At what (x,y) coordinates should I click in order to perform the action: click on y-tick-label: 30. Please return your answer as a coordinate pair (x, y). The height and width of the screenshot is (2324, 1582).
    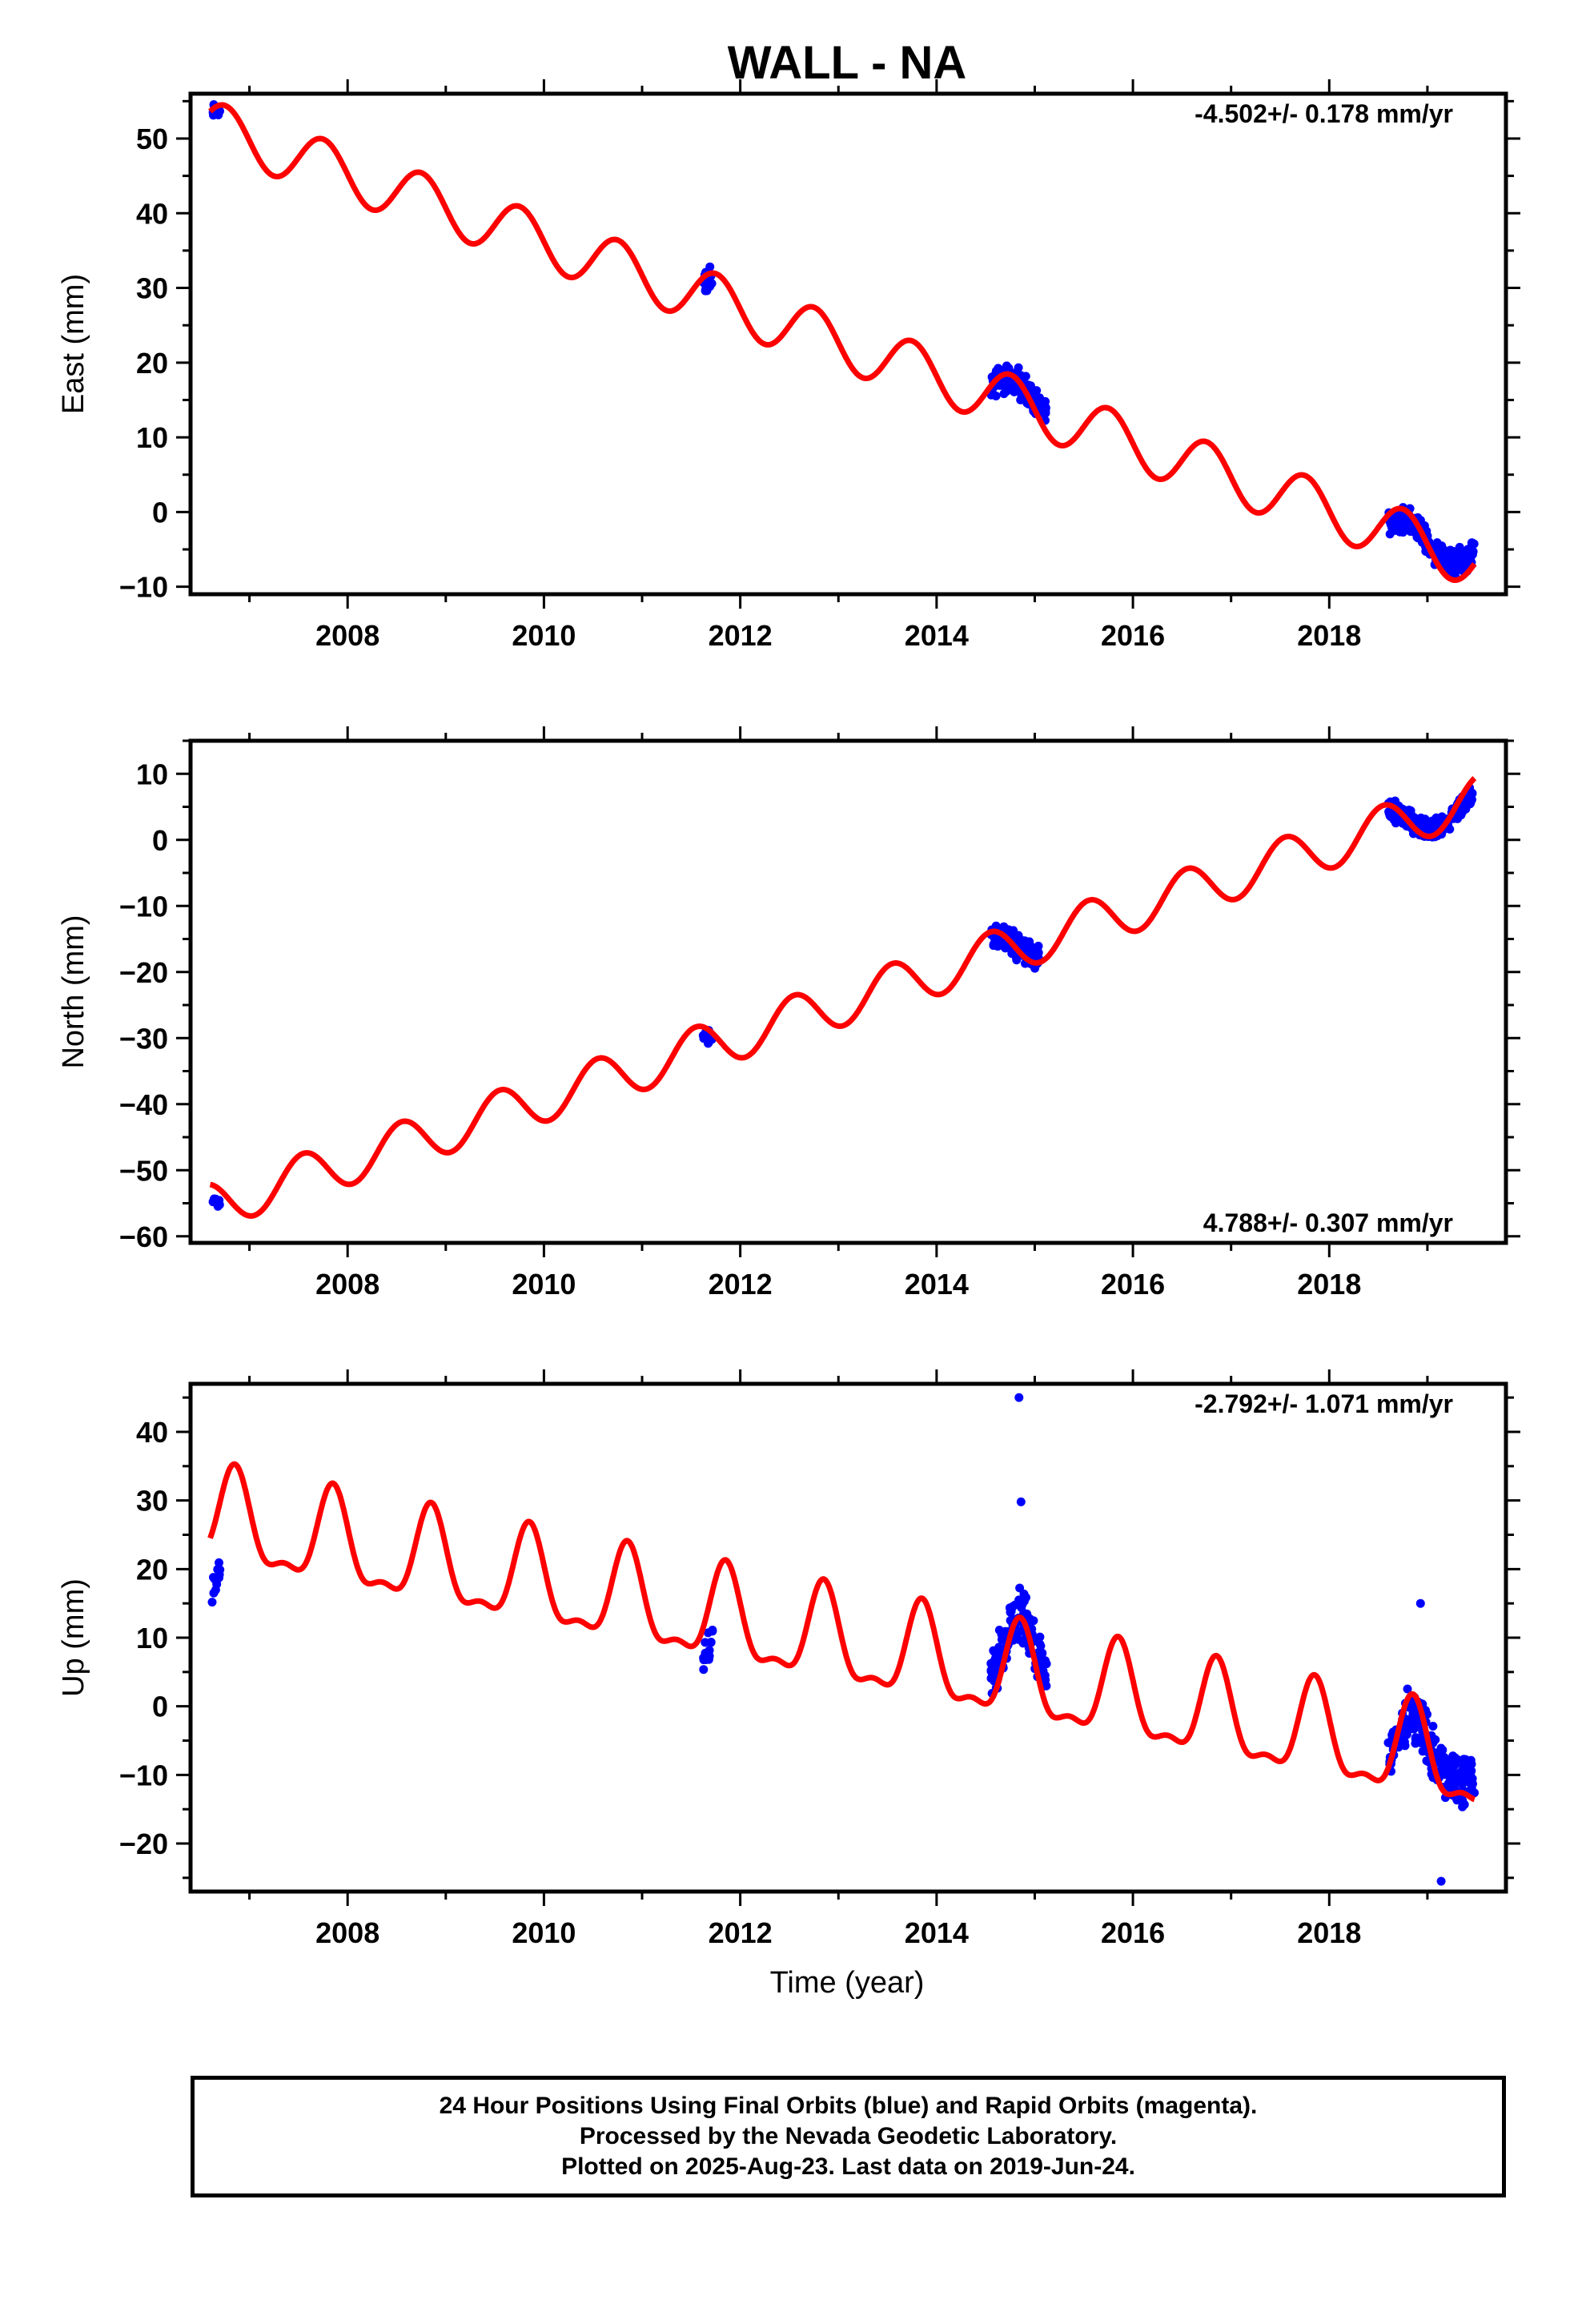
    Looking at the image, I should click on (152, 288).